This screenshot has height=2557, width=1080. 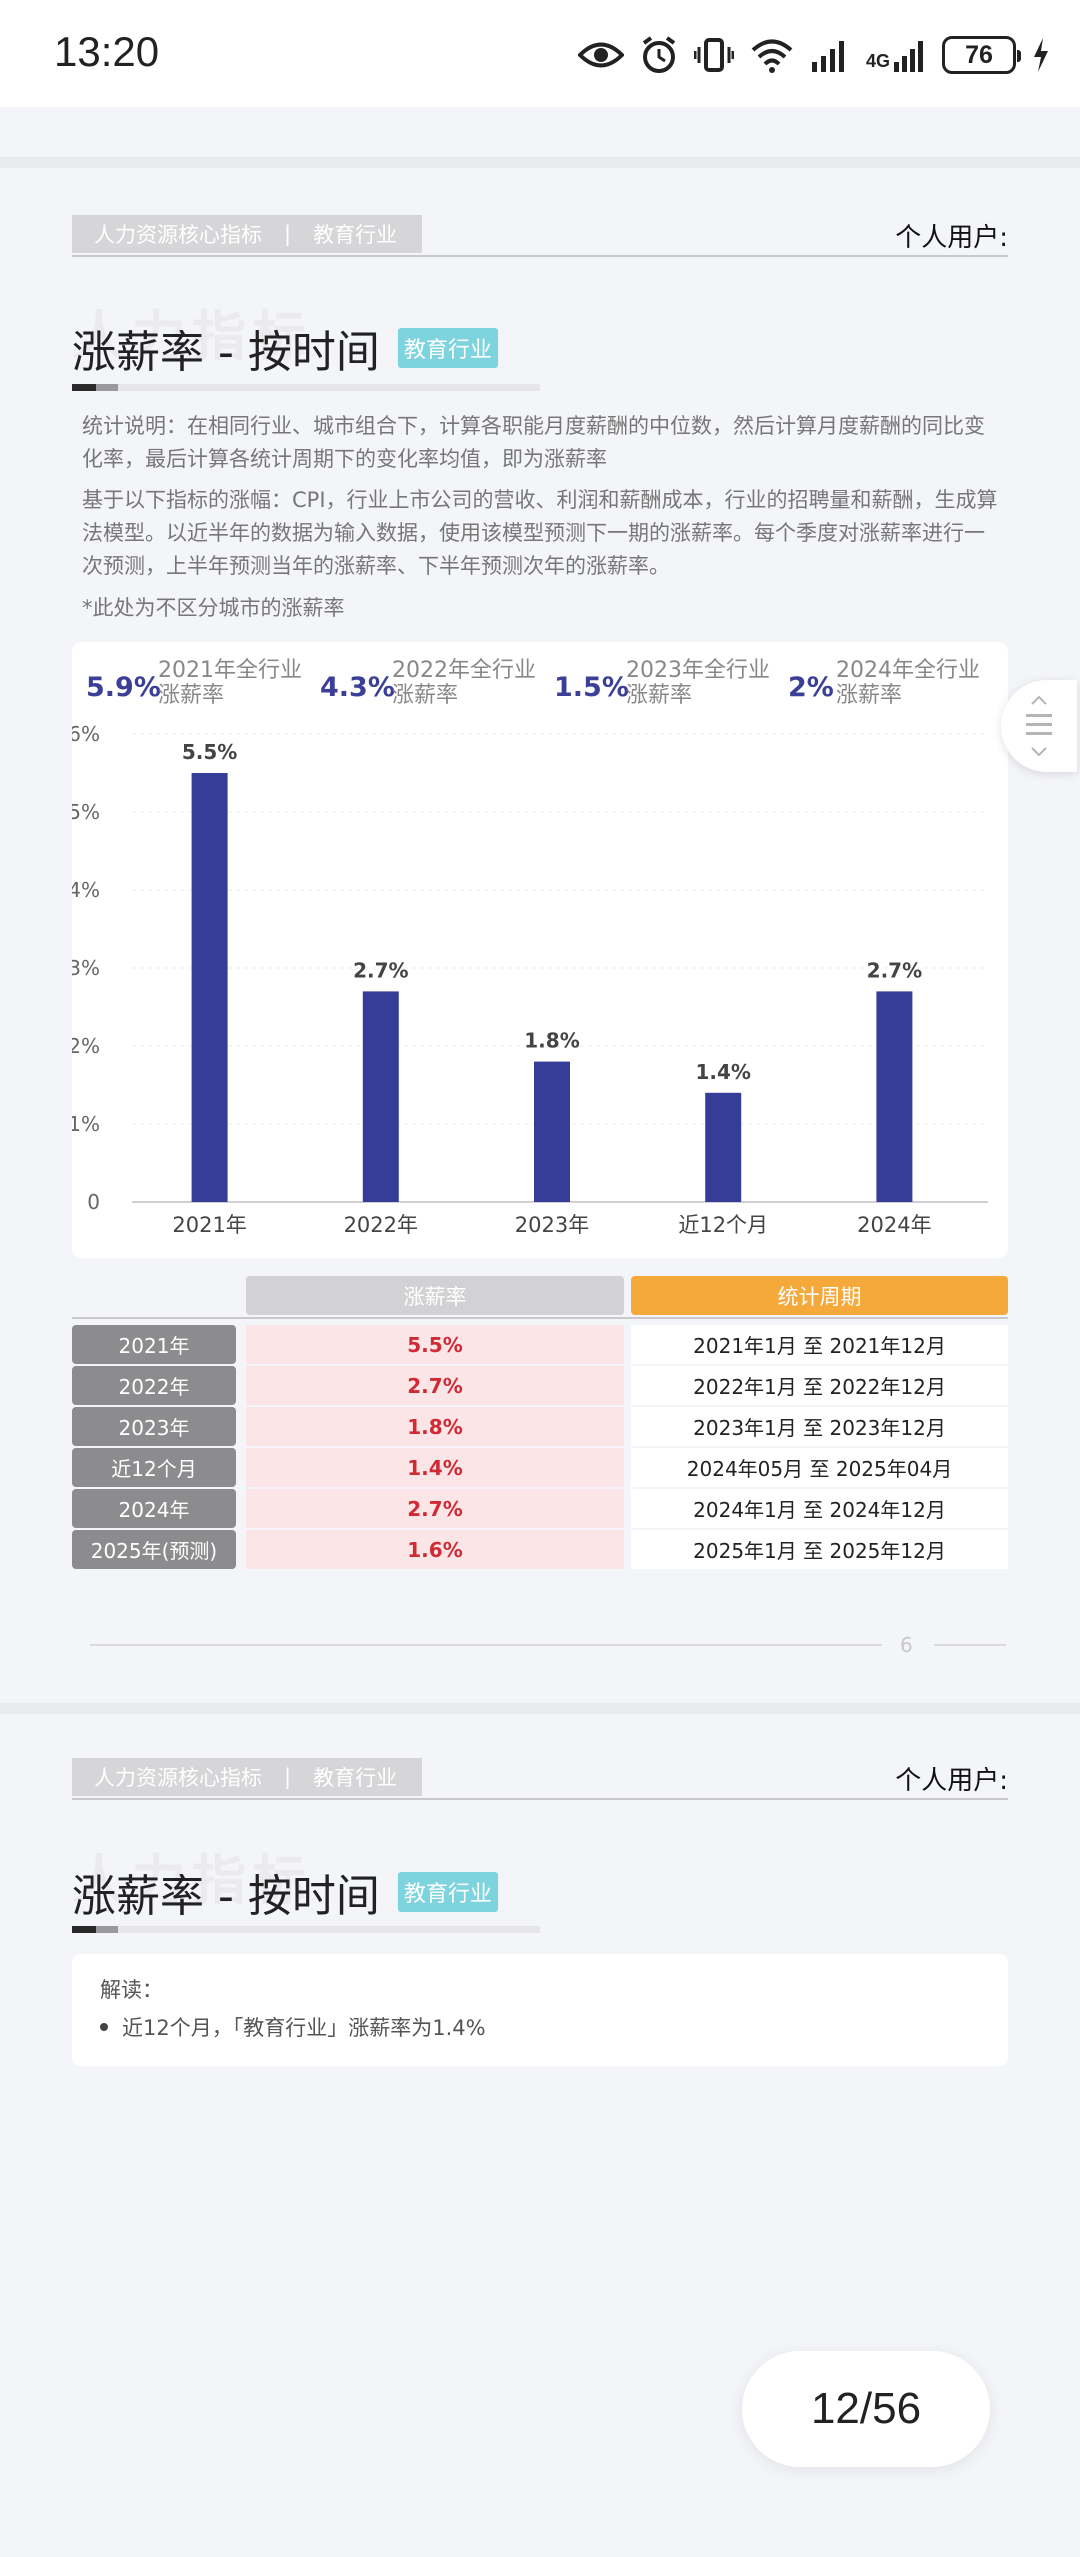 I want to click on bar-value-label: 1.4%, so click(x=722, y=1072).